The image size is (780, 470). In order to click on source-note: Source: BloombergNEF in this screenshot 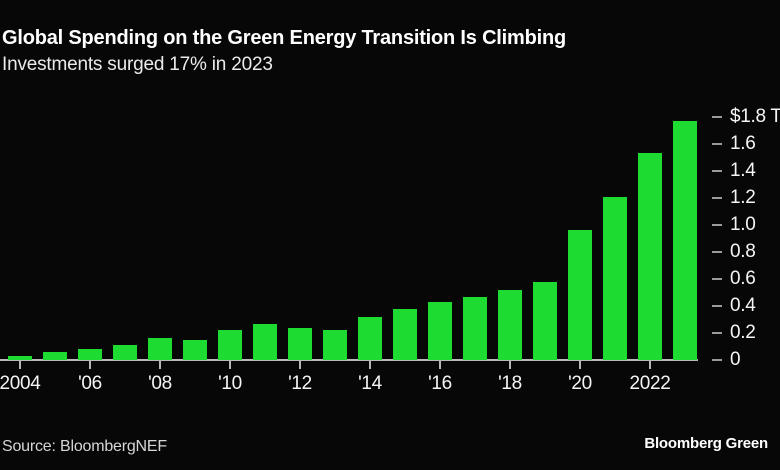, I will do `click(84, 446)`.